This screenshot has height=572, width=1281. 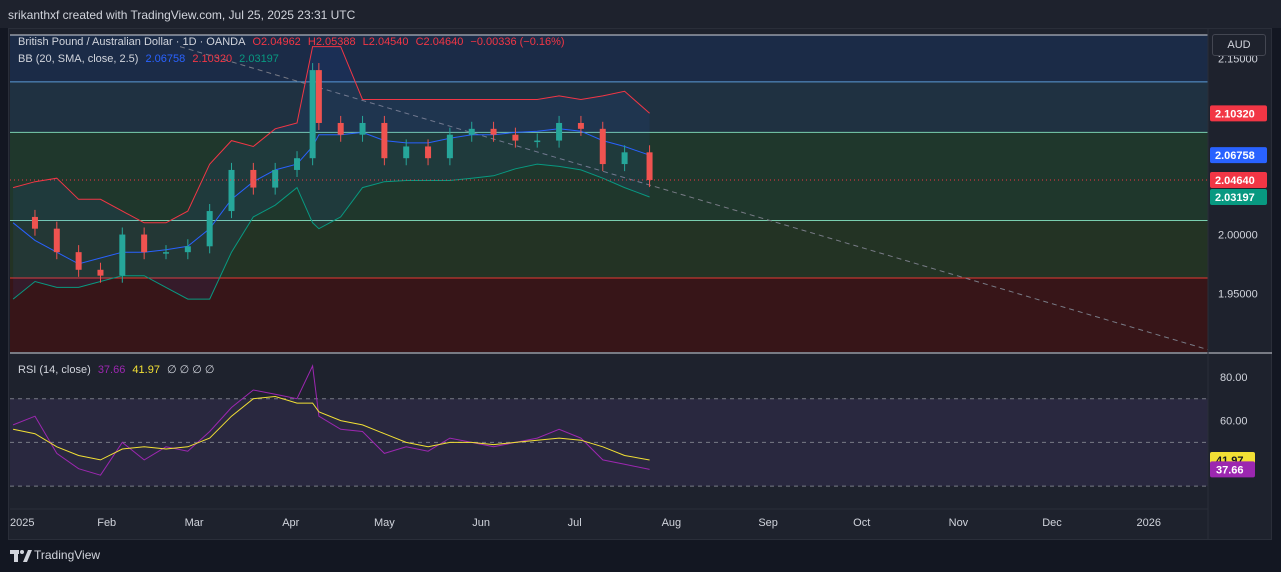 I want to click on rsi-ma-line, so click(x=331, y=428).